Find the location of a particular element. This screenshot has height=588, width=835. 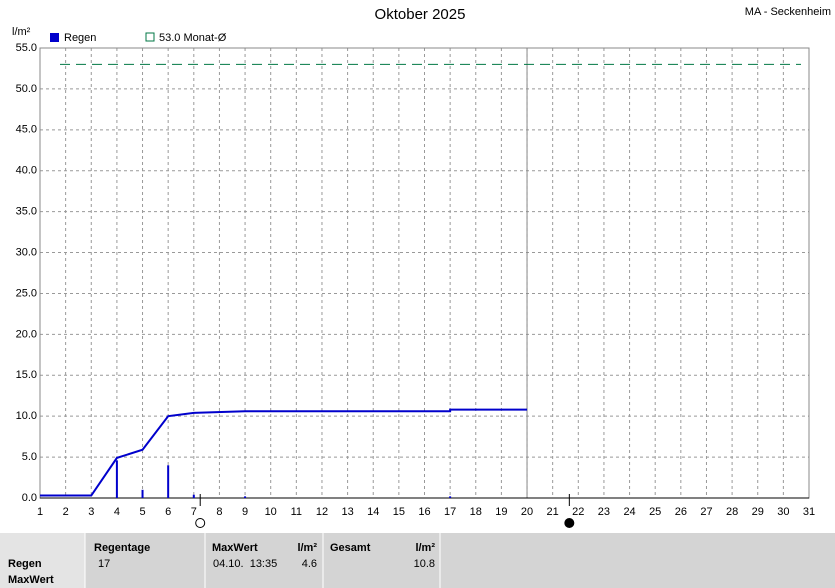

y-tick-label: 15.0 is located at coordinates (26, 375).